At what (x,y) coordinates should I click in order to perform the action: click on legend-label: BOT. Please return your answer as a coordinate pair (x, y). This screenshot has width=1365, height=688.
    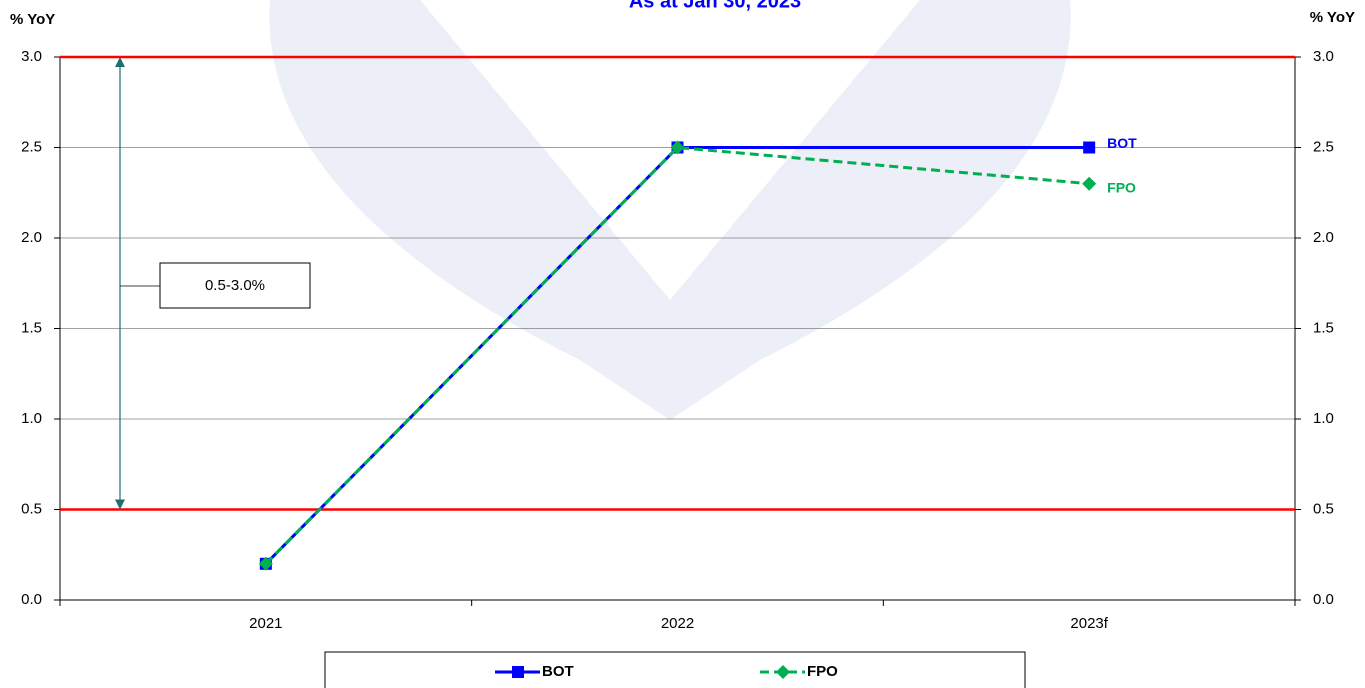
    Looking at the image, I should click on (558, 671).